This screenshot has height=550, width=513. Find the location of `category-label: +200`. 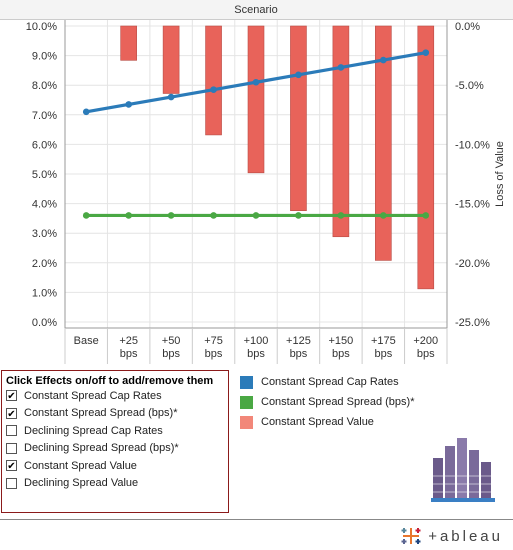

category-label: +200 is located at coordinates (425, 341).